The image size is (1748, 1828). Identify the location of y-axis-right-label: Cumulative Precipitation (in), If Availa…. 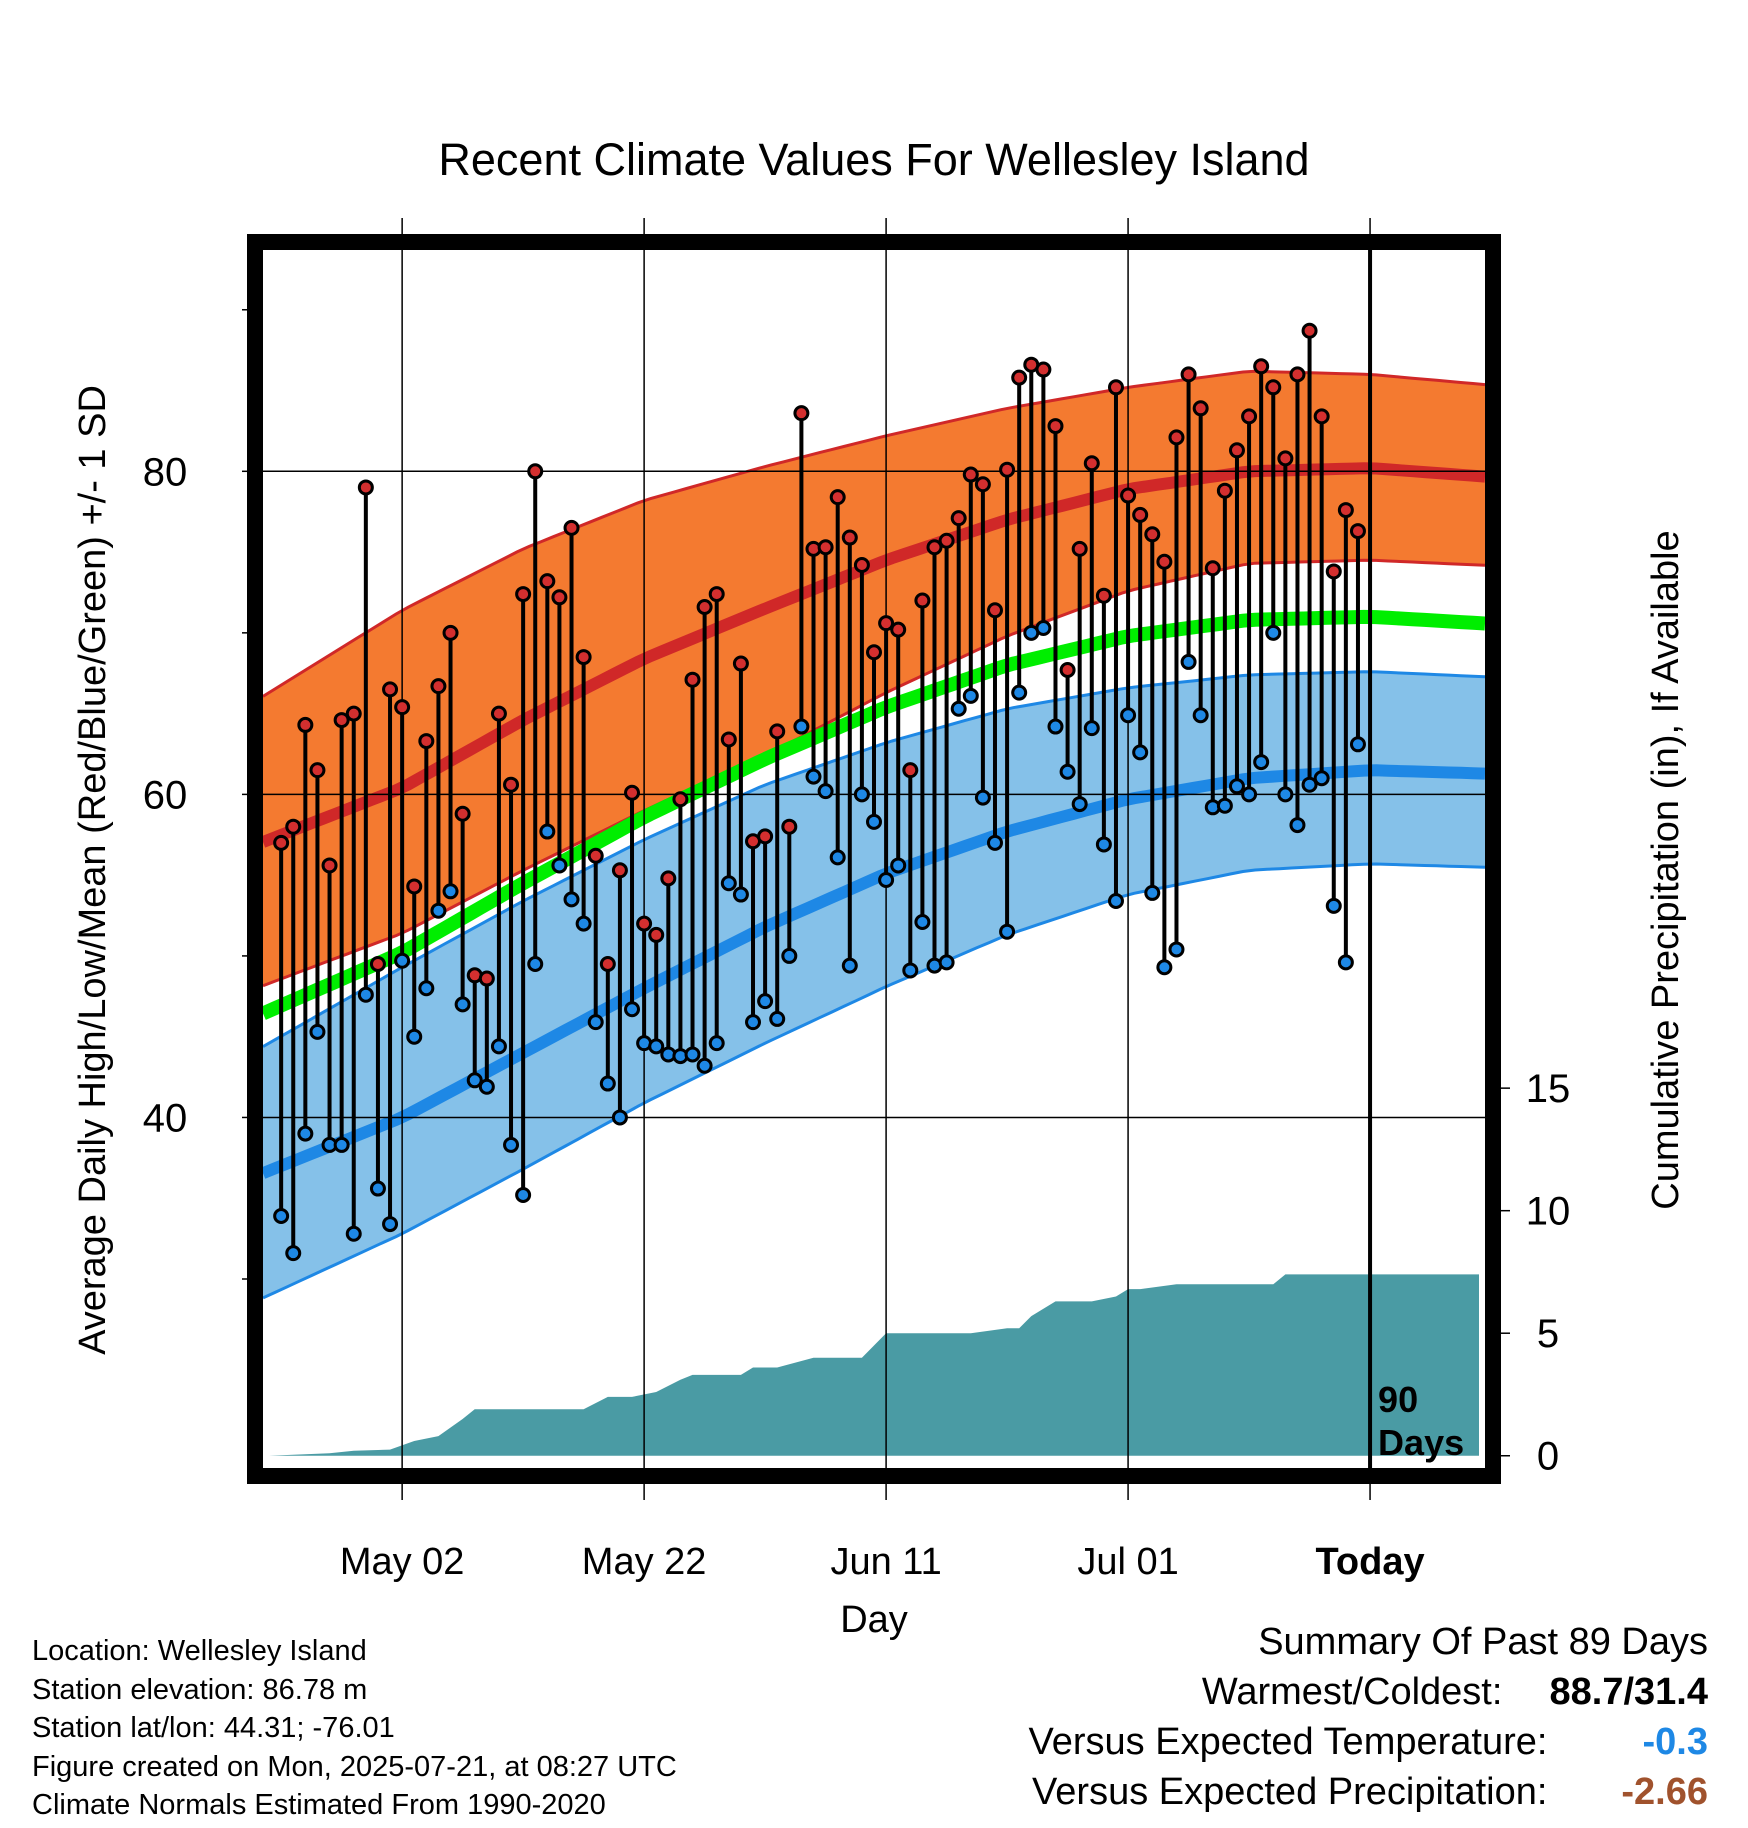
(1666, 869).